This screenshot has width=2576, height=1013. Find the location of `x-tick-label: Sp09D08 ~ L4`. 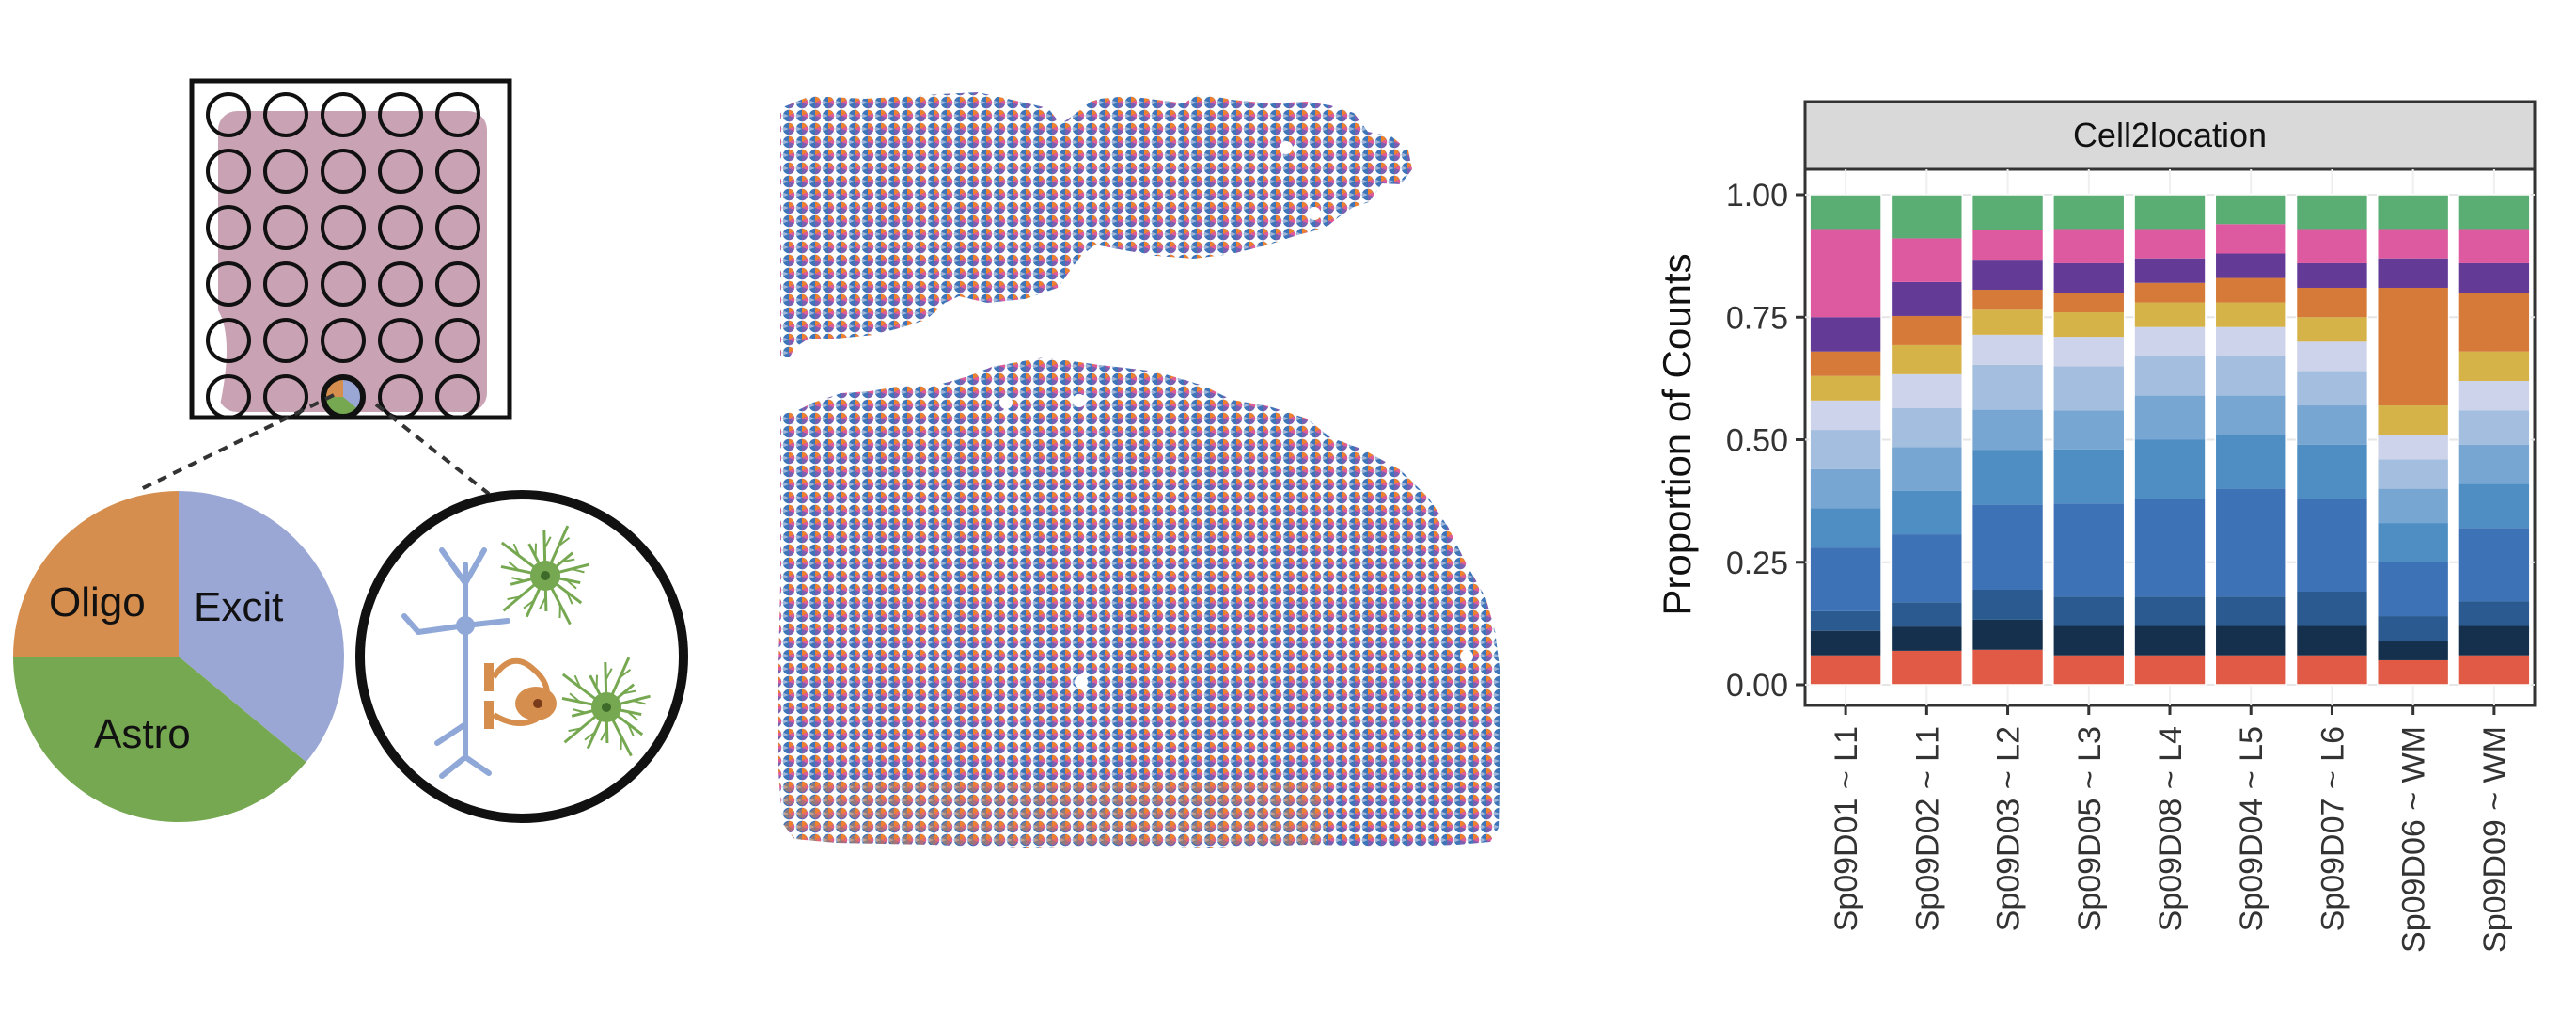

x-tick-label: Sp09D08 ~ L4 is located at coordinates (2171, 828).